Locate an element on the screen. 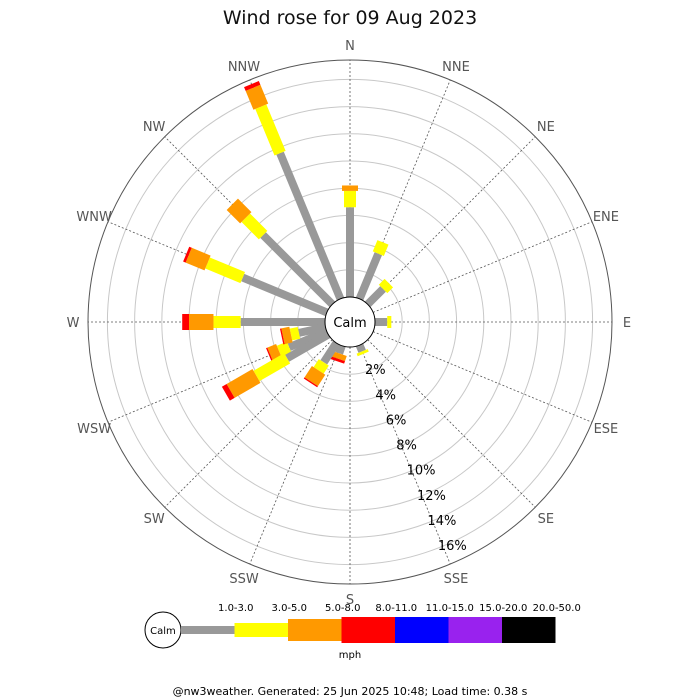  legend-swatch-3.0-5.0 is located at coordinates (261, 630).